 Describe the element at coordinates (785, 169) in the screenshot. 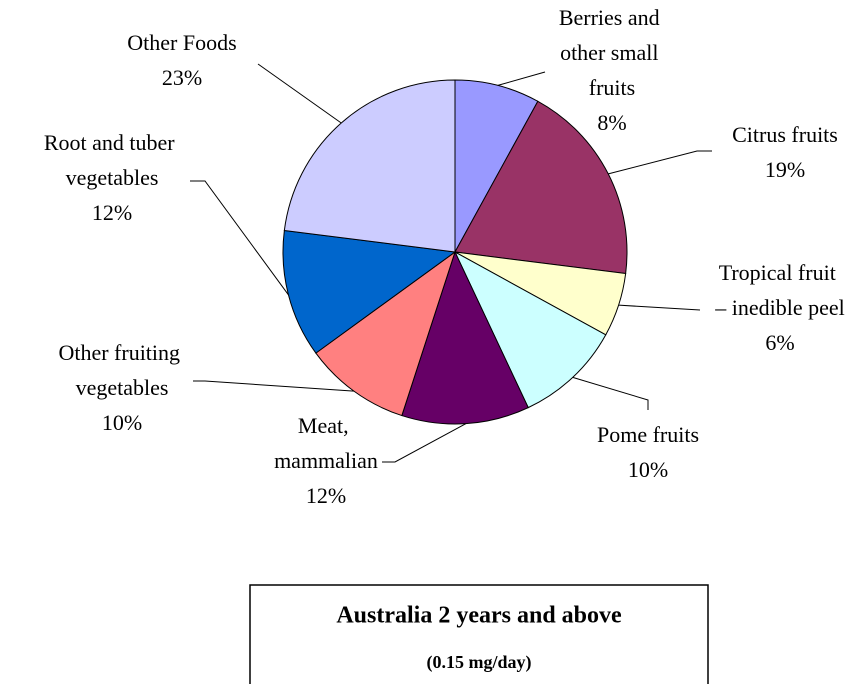

I see `value-label: 19%` at that location.